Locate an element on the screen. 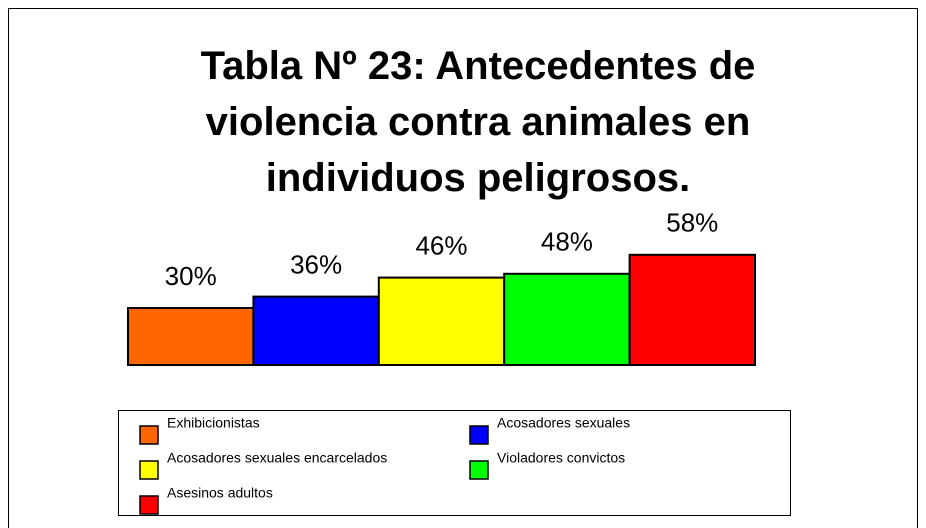 The image size is (926, 528). value-label: 58% is located at coordinates (692, 223).